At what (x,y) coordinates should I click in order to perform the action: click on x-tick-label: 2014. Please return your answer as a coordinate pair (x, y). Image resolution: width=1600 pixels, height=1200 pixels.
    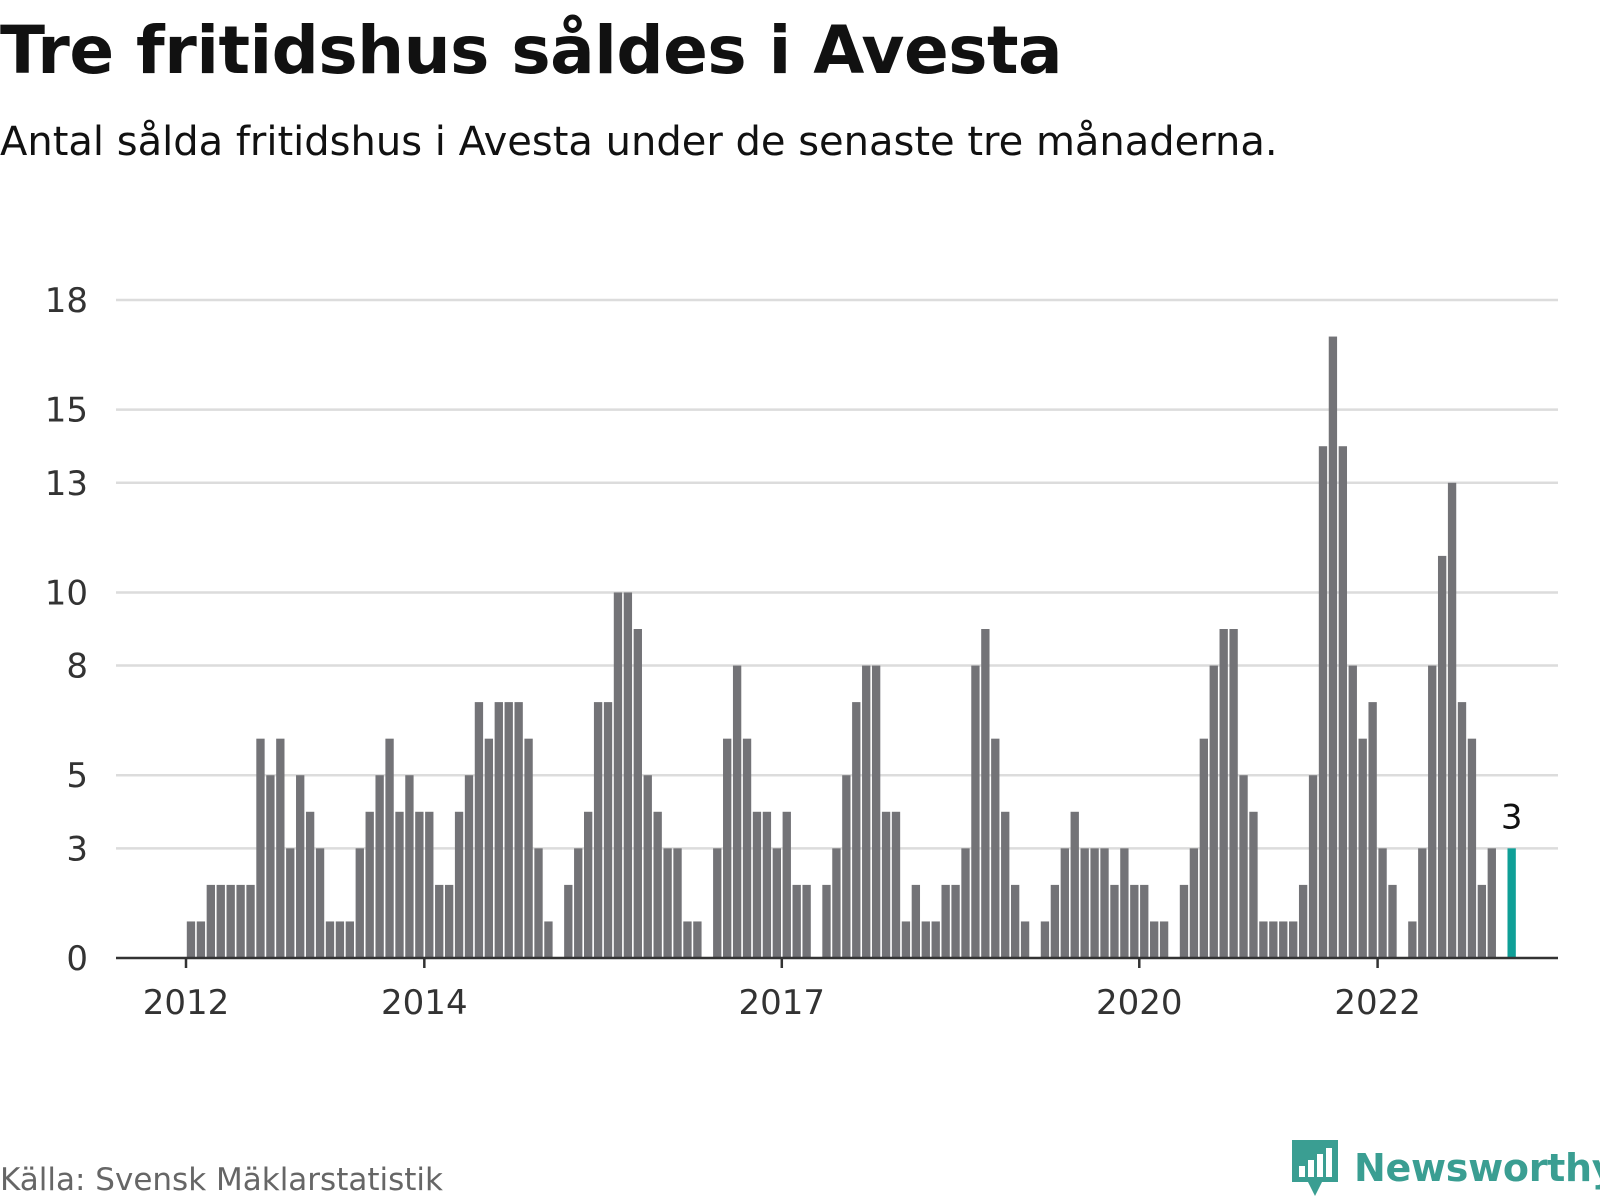
    Looking at the image, I should click on (424, 1003).